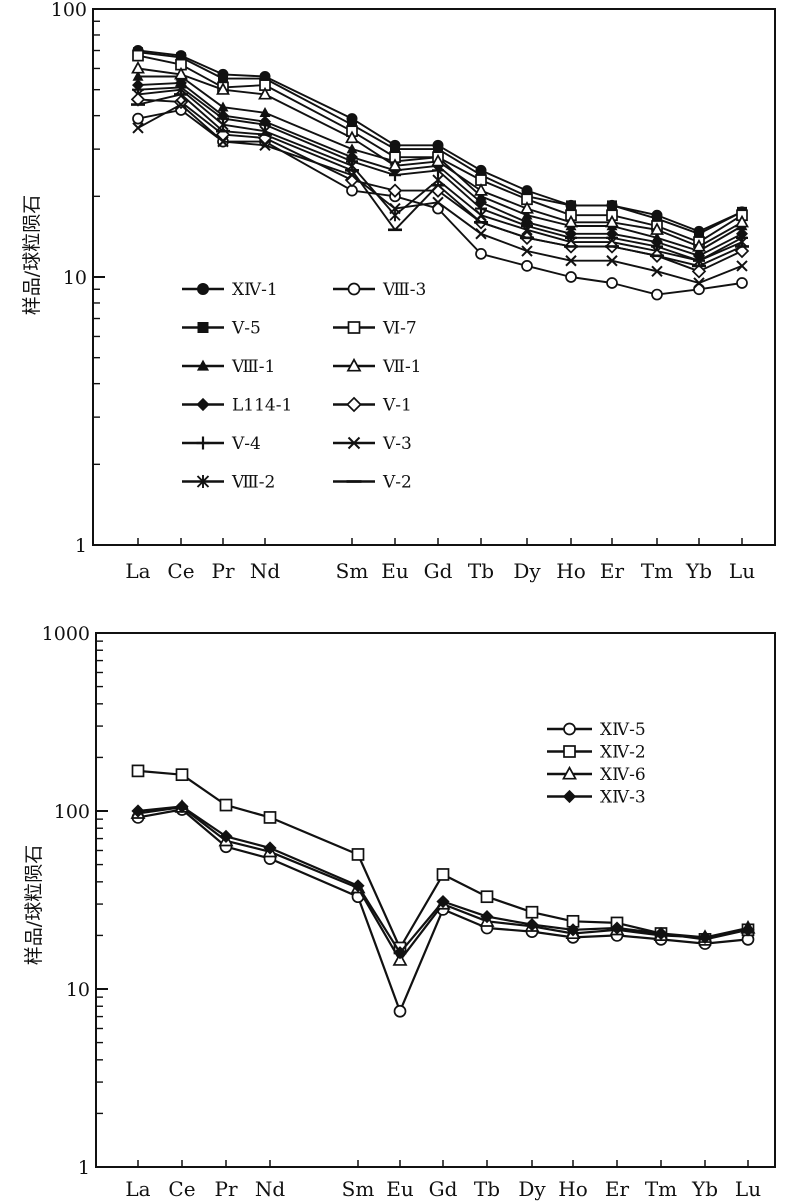 The image size is (800, 1202). I want to click on legend-item: Ⅴ-1, so click(372, 406).